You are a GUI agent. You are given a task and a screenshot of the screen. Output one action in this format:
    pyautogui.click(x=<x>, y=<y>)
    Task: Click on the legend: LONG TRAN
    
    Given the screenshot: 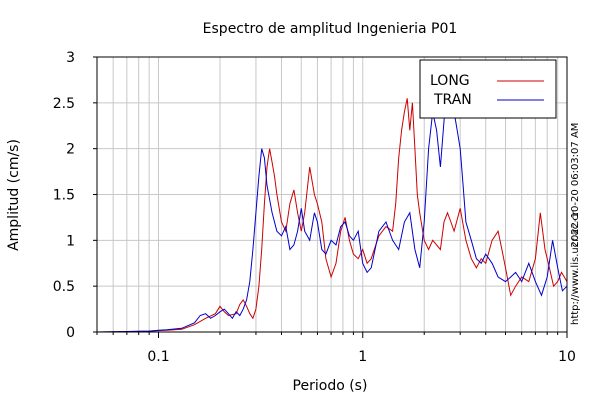 What is the action you would take?
    pyautogui.click(x=488, y=89)
    